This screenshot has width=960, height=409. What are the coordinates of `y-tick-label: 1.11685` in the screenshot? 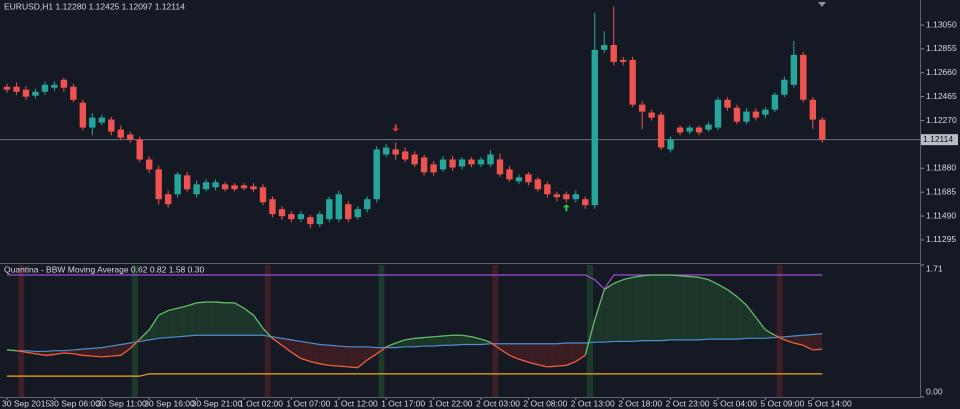 It's located at (941, 191).